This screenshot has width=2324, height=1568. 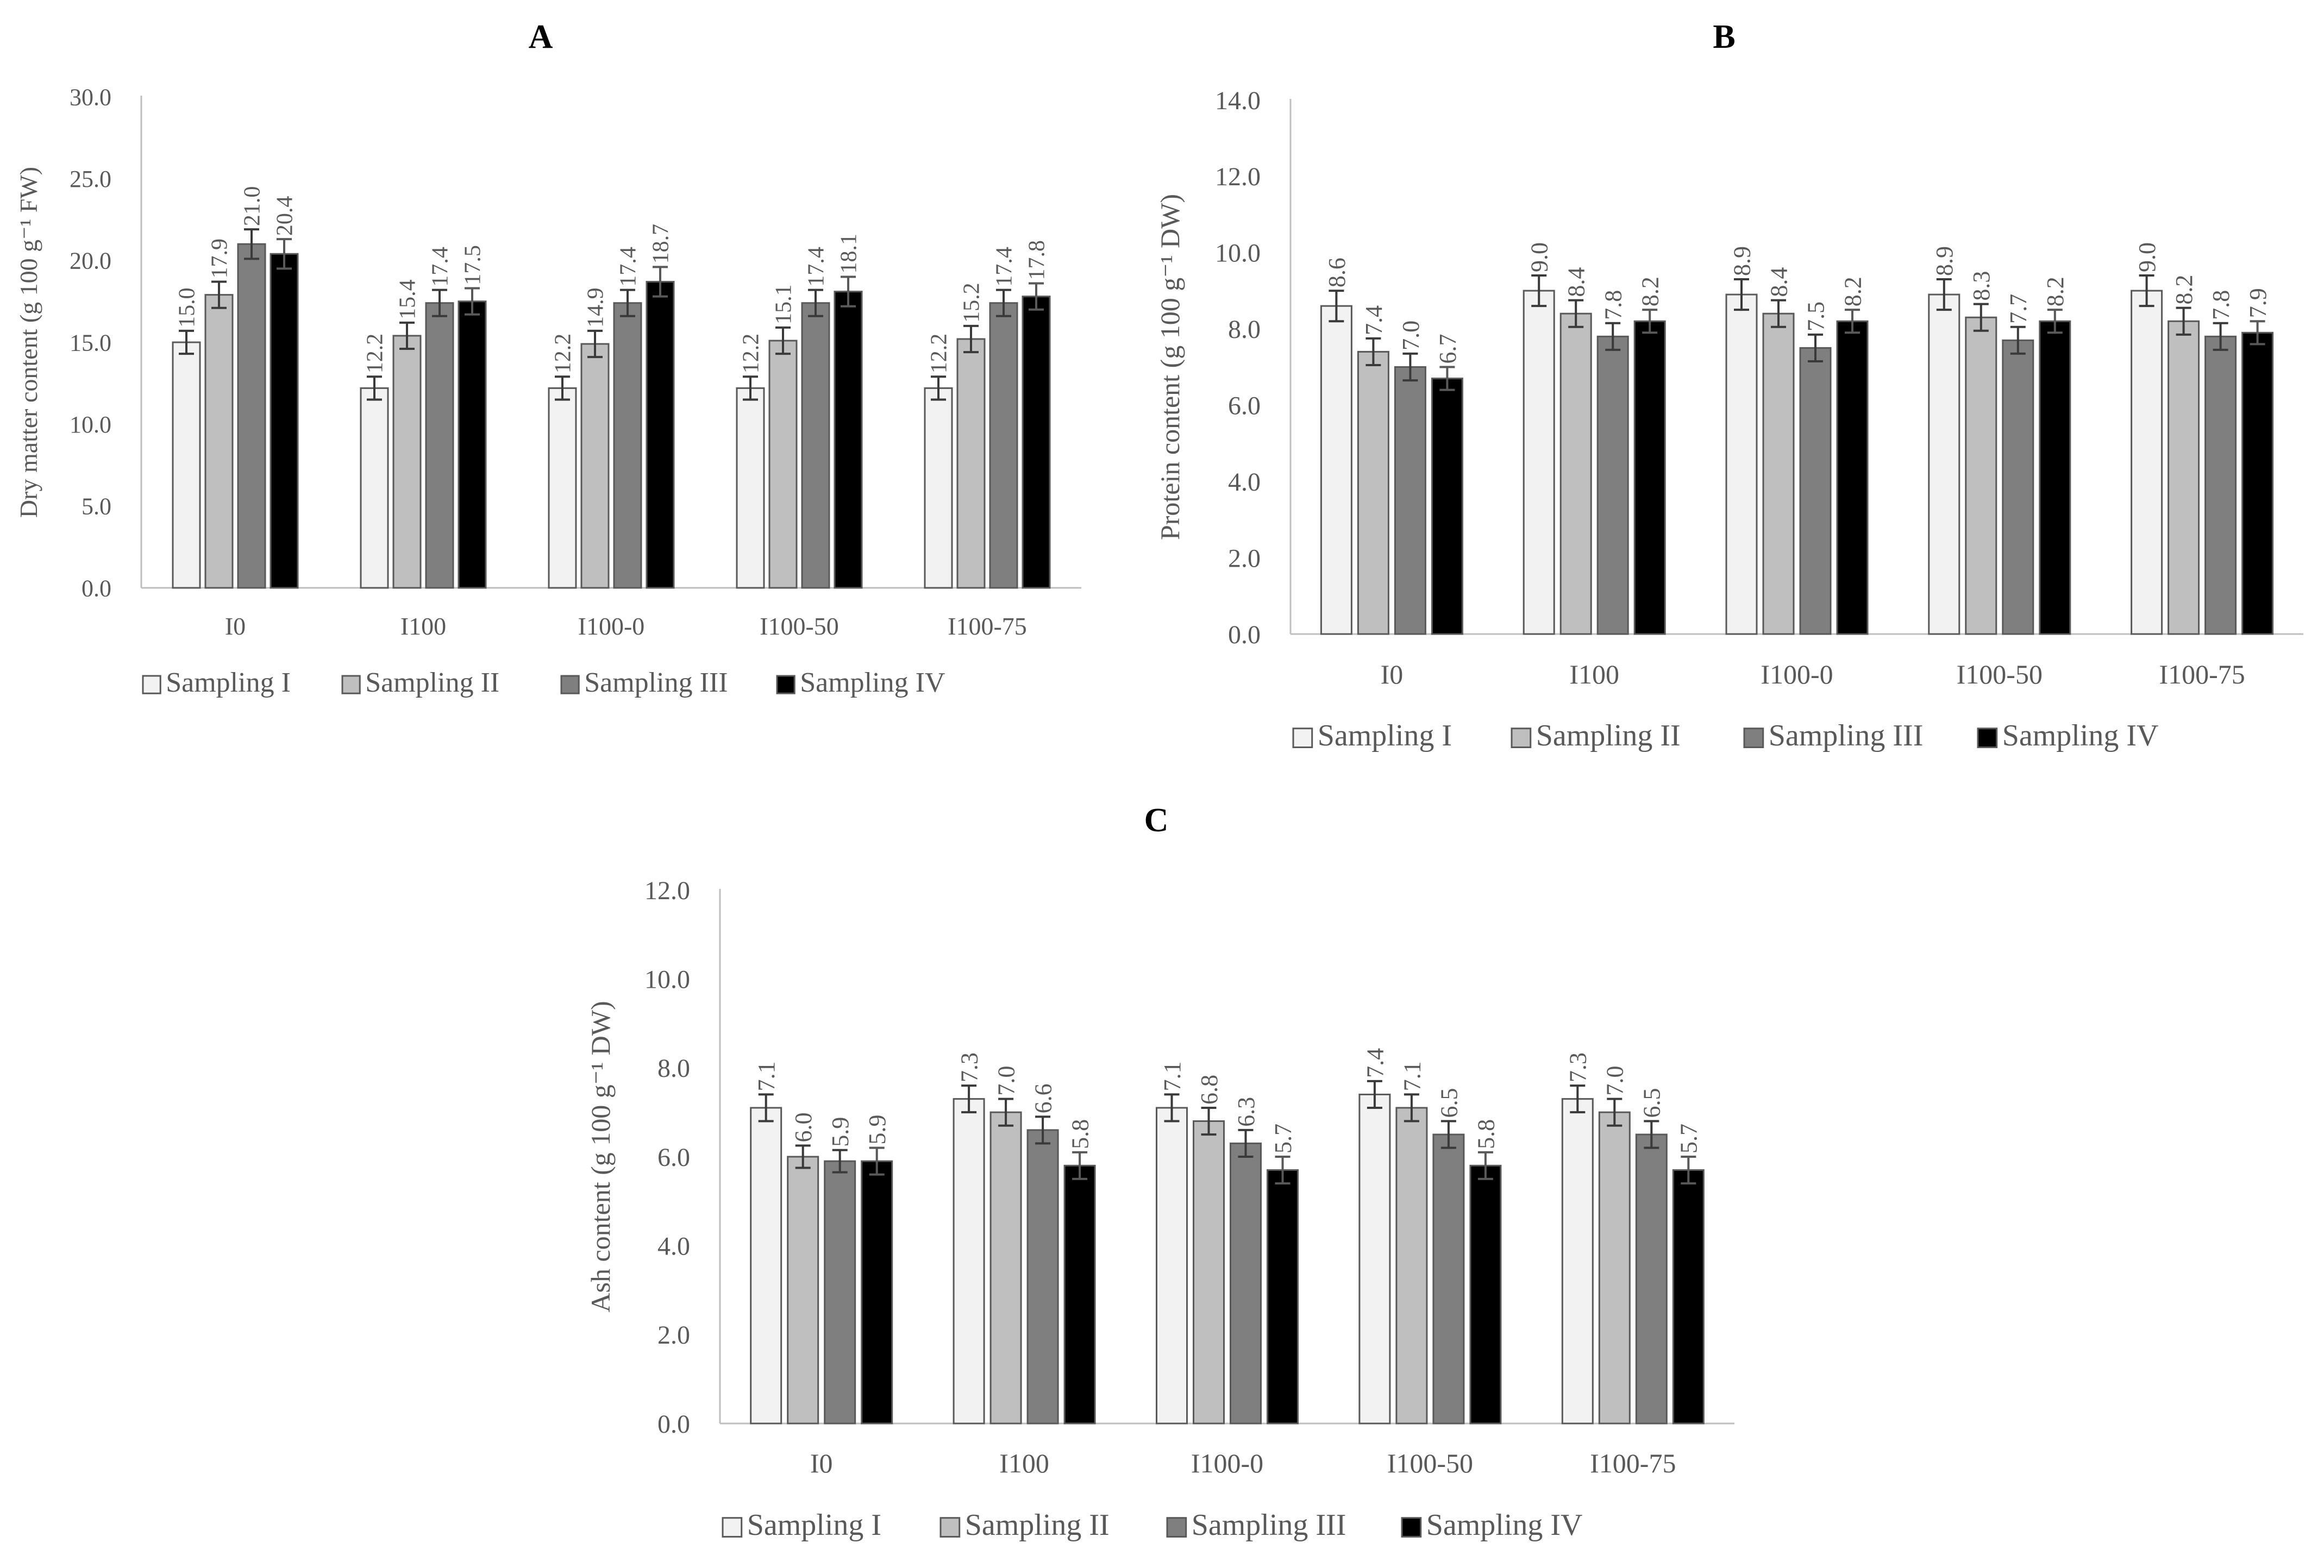 I want to click on data-label: 9.0, so click(x=2147, y=257).